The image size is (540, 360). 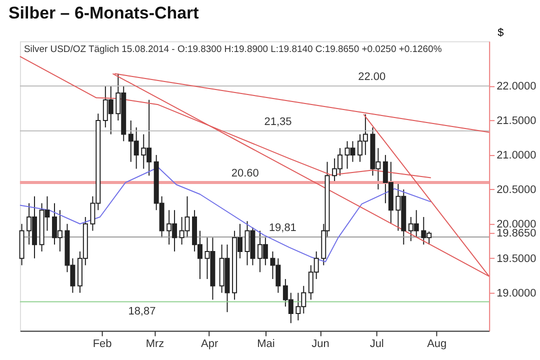 I want to click on y-tick-label: 21.5000, so click(x=516, y=121).